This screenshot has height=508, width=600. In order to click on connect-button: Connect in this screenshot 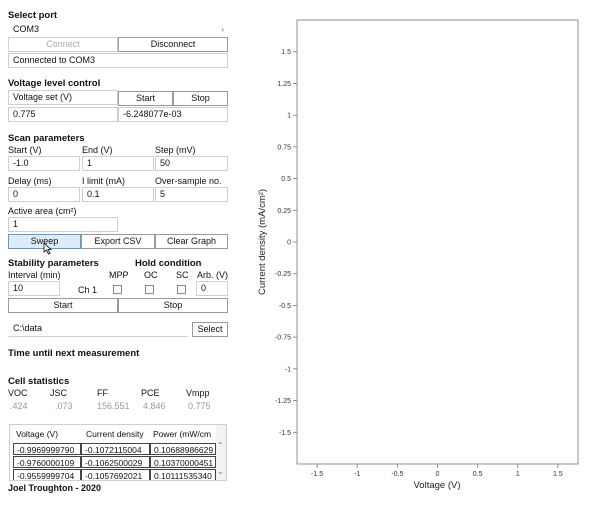, I will do `click(63, 44)`.